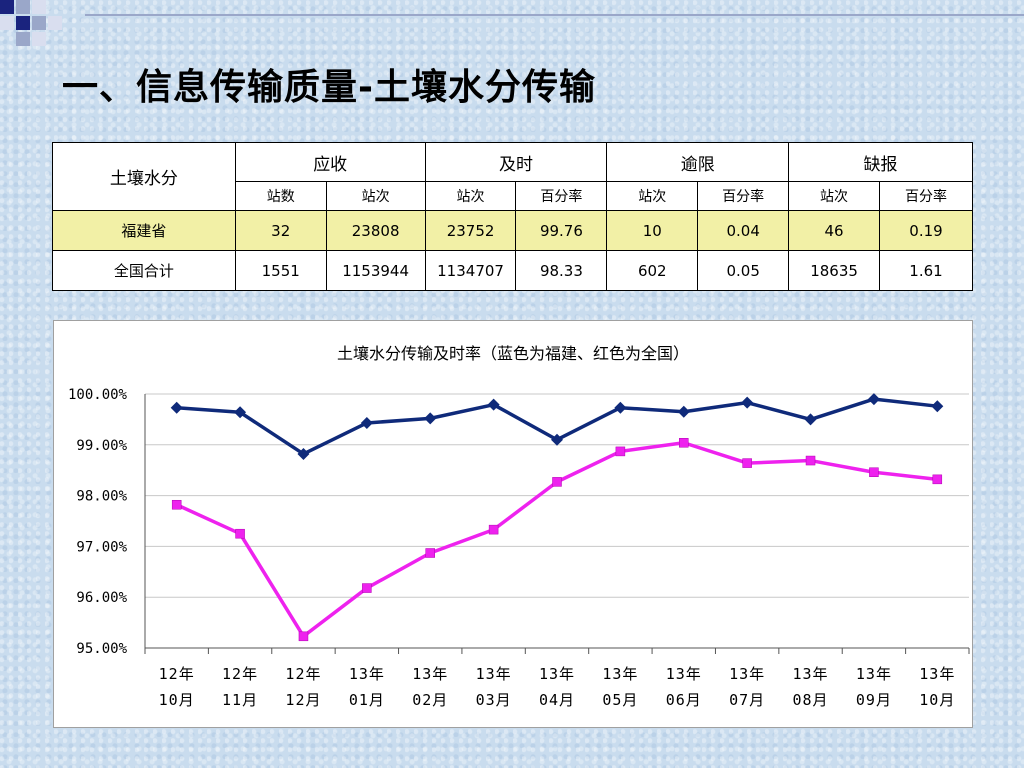 This screenshot has width=1024, height=768. I want to click on y-tick-label: 97.00%, so click(101, 547).